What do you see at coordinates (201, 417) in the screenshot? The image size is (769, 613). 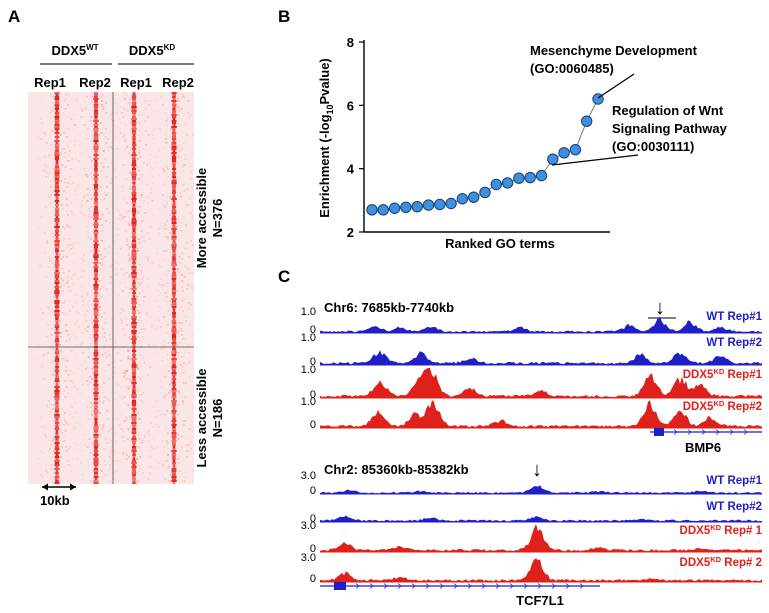 I see `cluster-less-title: Less accessible` at bounding box center [201, 417].